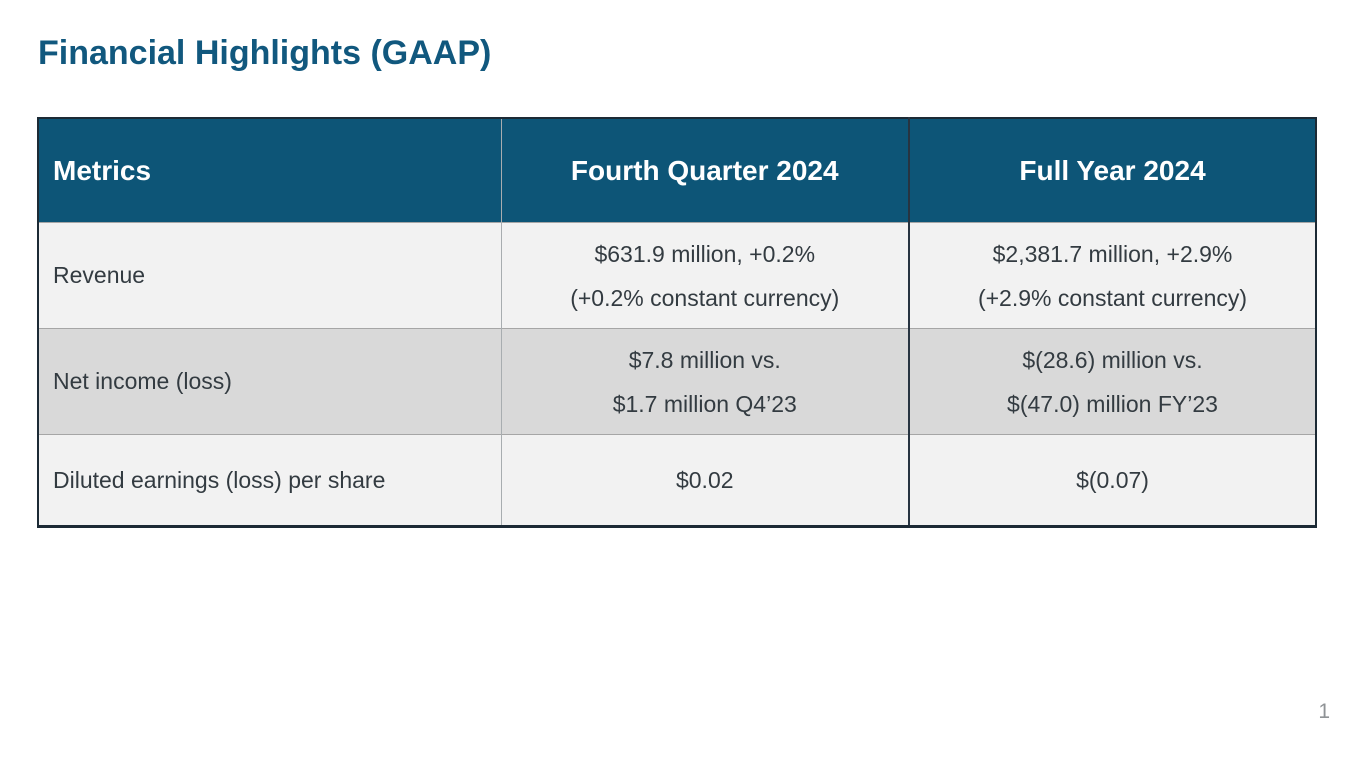 The image size is (1365, 768). What do you see at coordinates (270, 275) in the screenshot?
I see `metric-label-revenue: Revenue` at bounding box center [270, 275].